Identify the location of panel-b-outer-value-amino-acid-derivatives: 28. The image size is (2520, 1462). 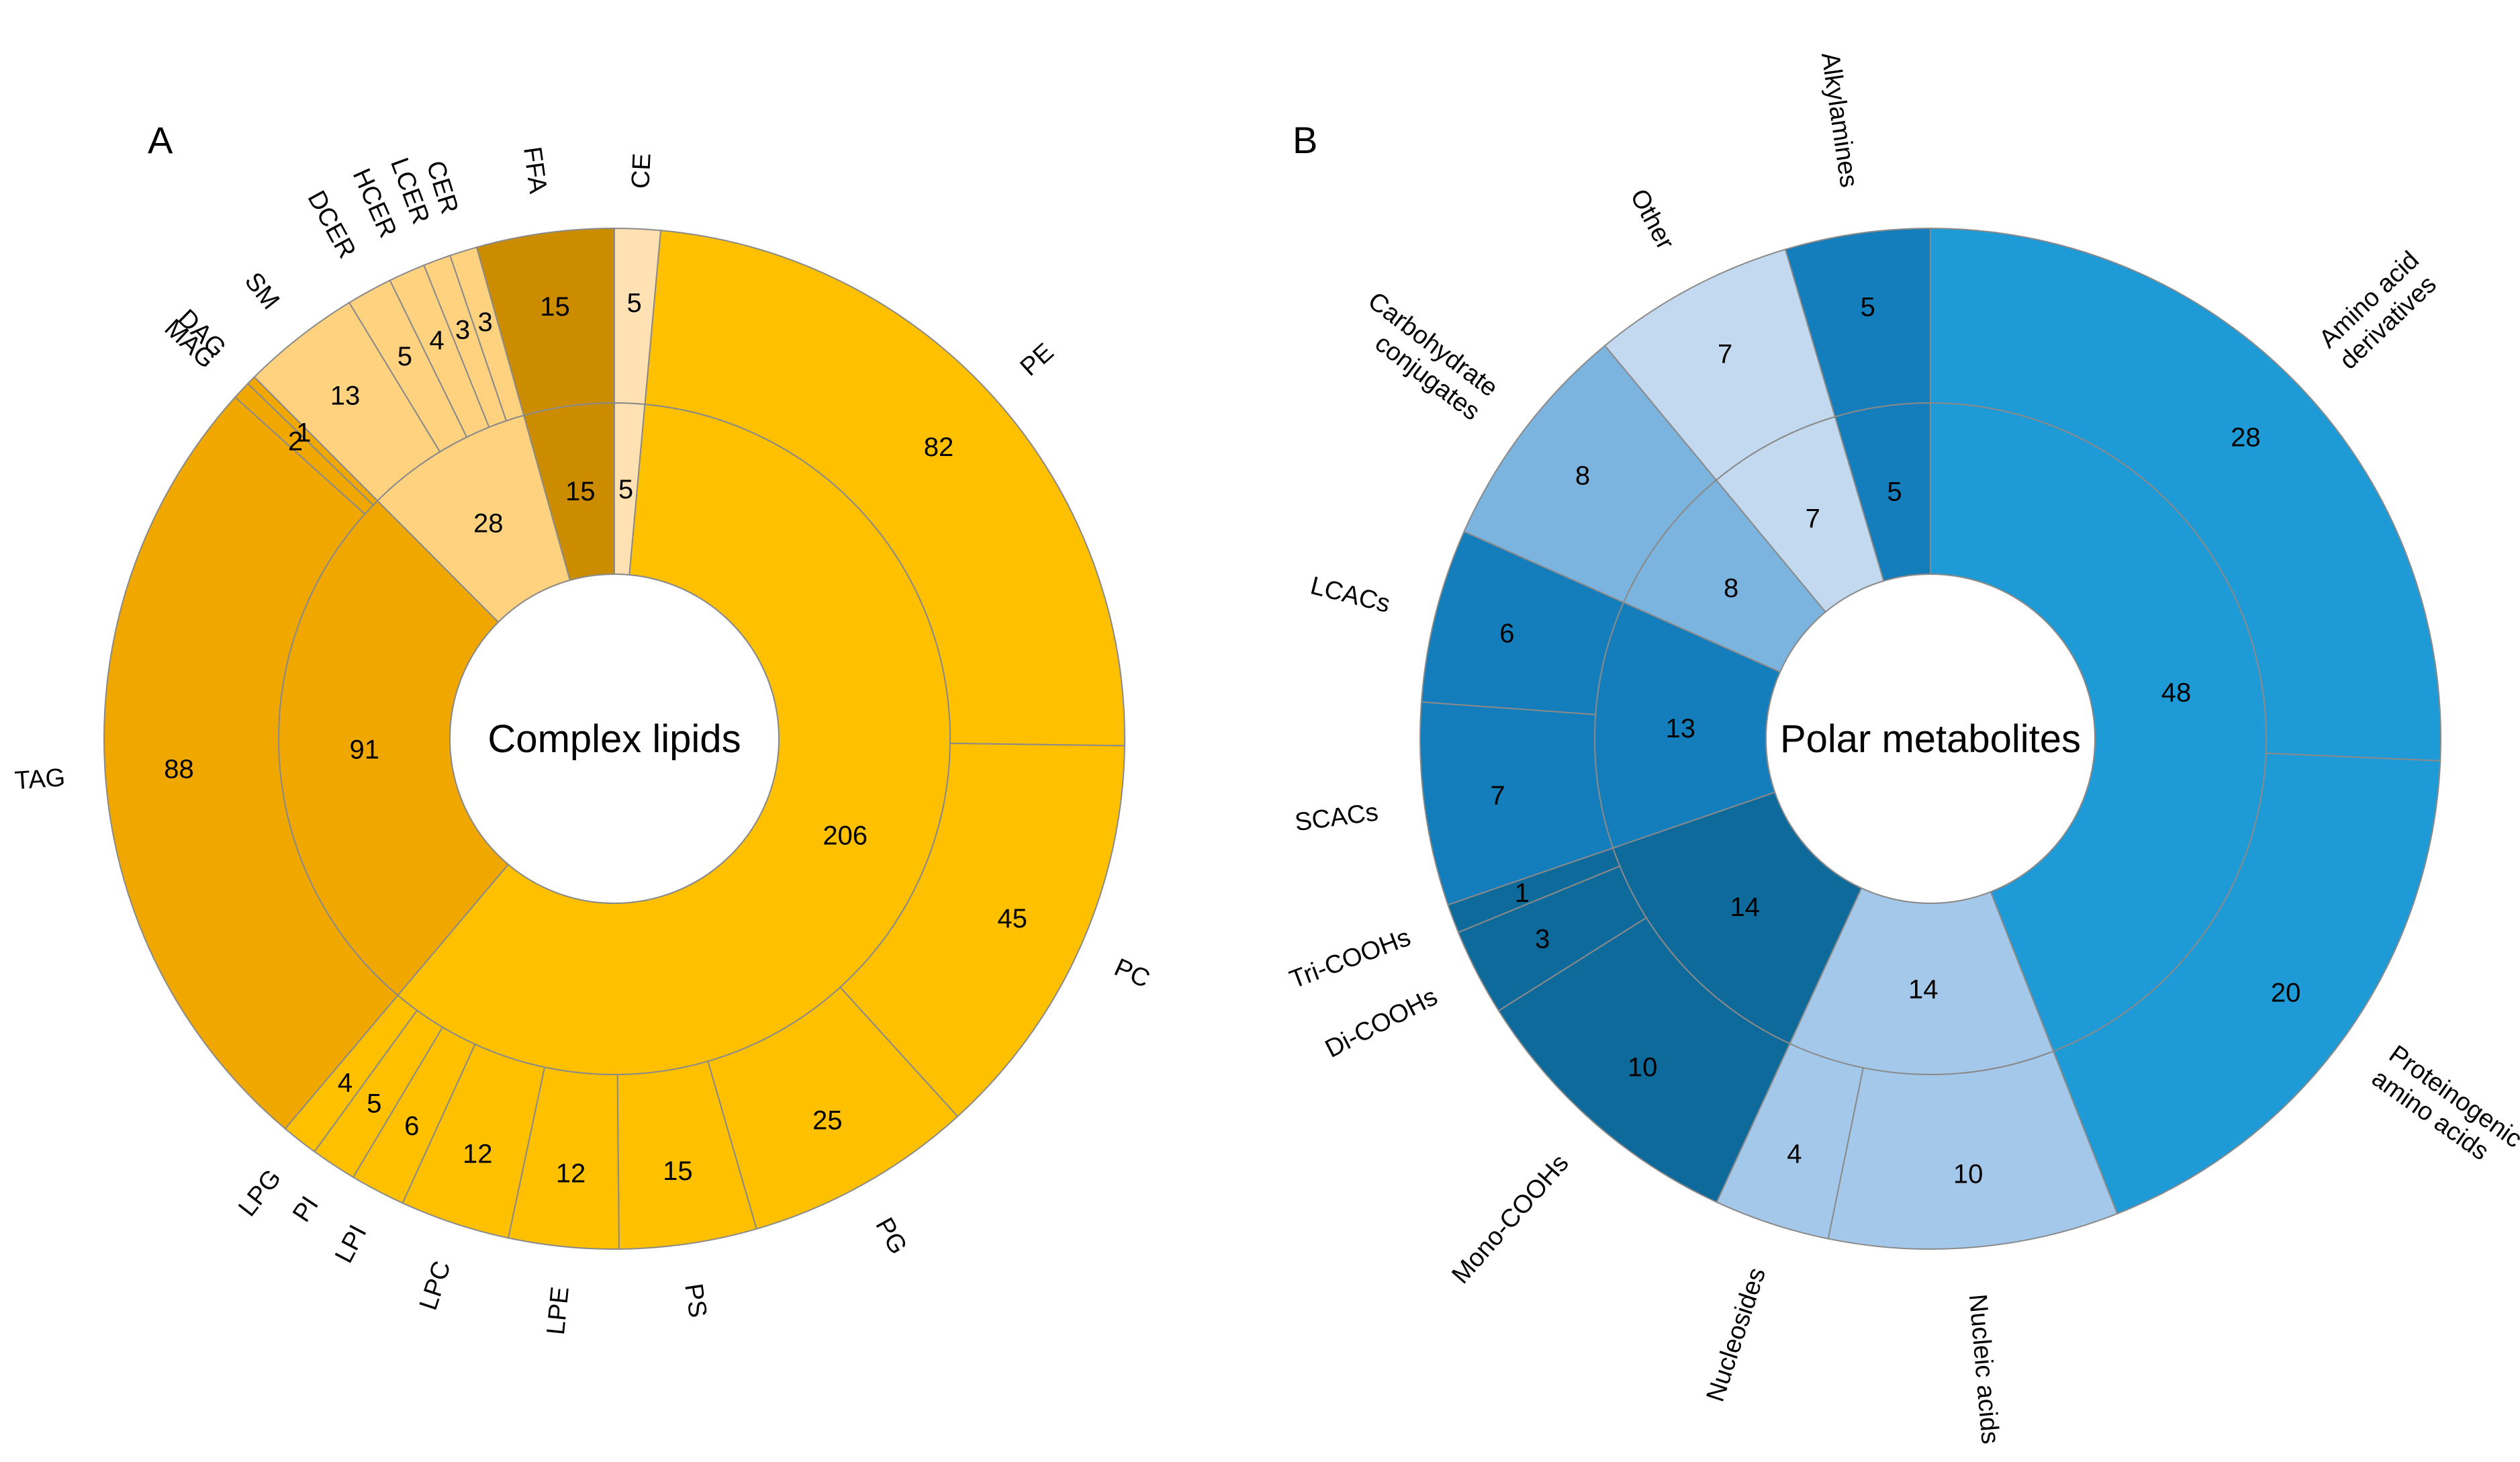
(2246, 437).